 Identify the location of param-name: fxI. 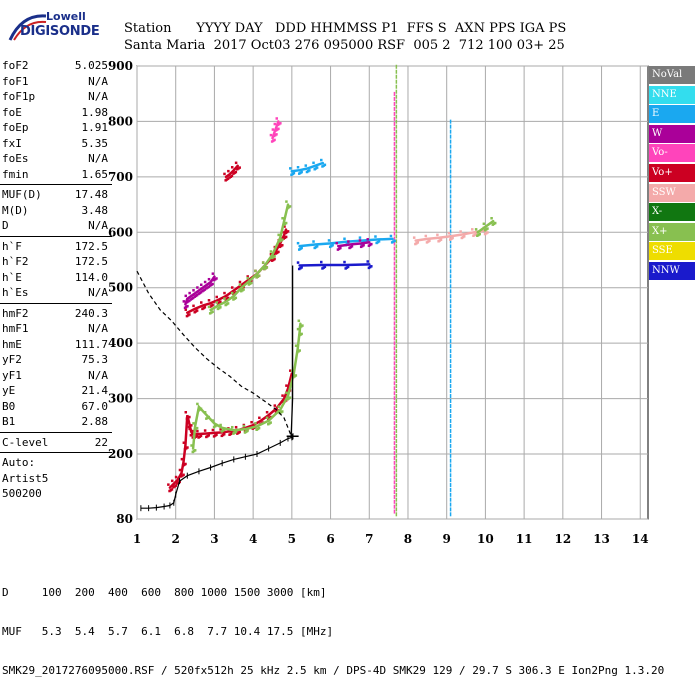
(12, 143).